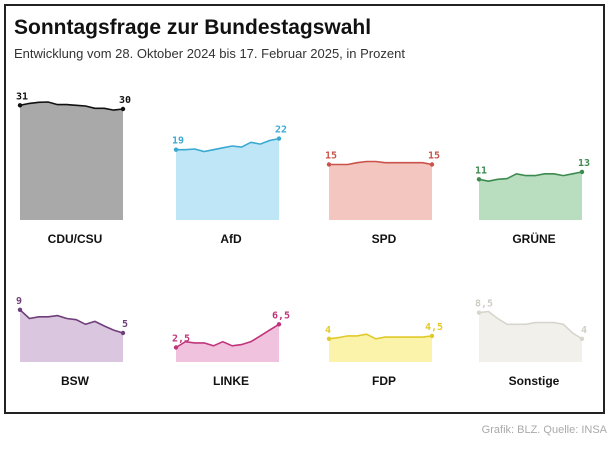  I want to click on area-fdp, so click(380, 348).